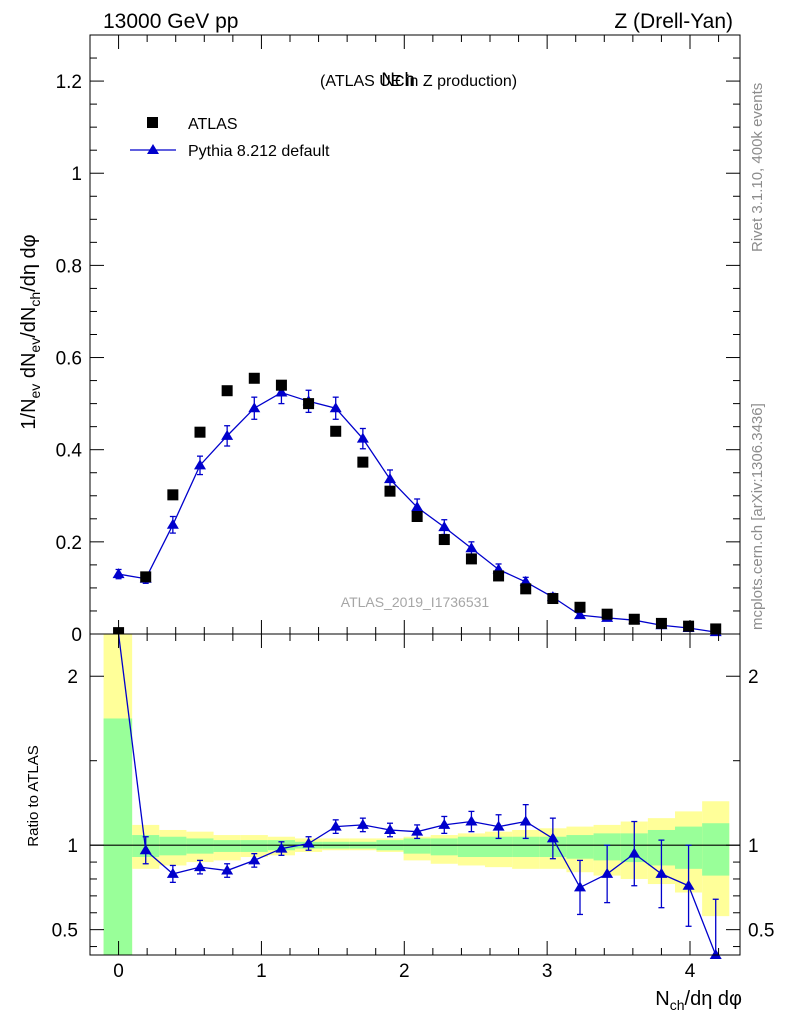  I want to click on x-tick-label: 3, so click(547, 971).